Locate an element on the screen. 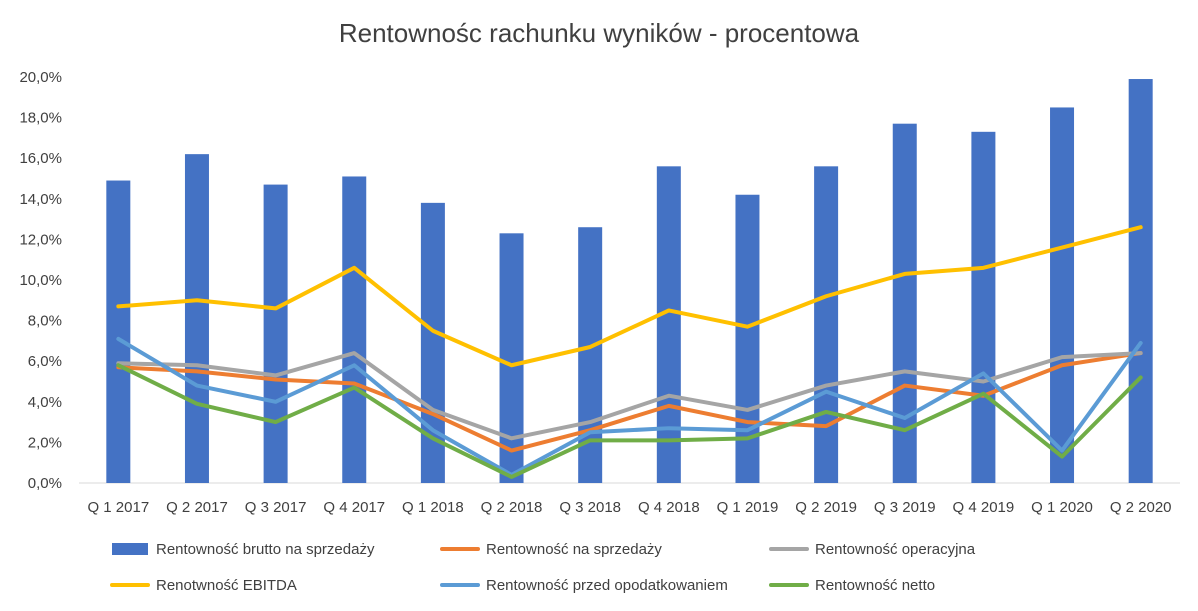 This screenshot has height=611, width=1198. x-tick-label: Q 3 2019 is located at coordinates (905, 507).